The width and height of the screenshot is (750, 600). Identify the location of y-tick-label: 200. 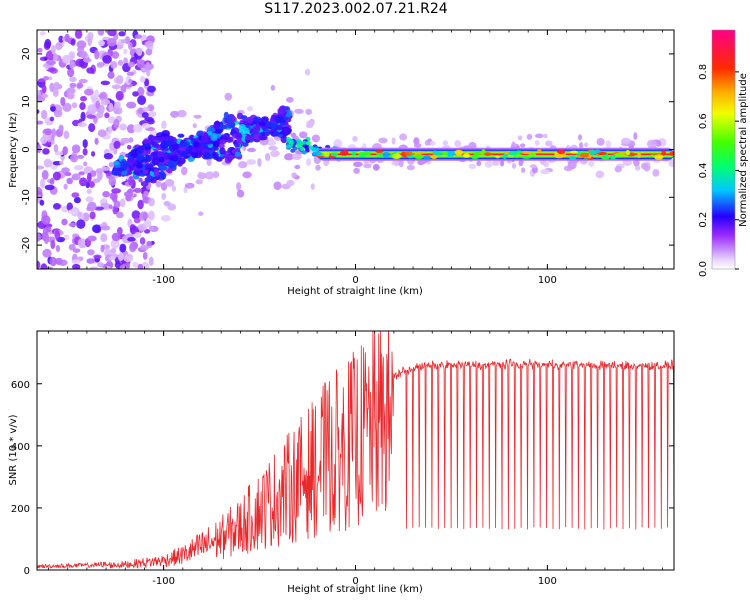
(20, 509).